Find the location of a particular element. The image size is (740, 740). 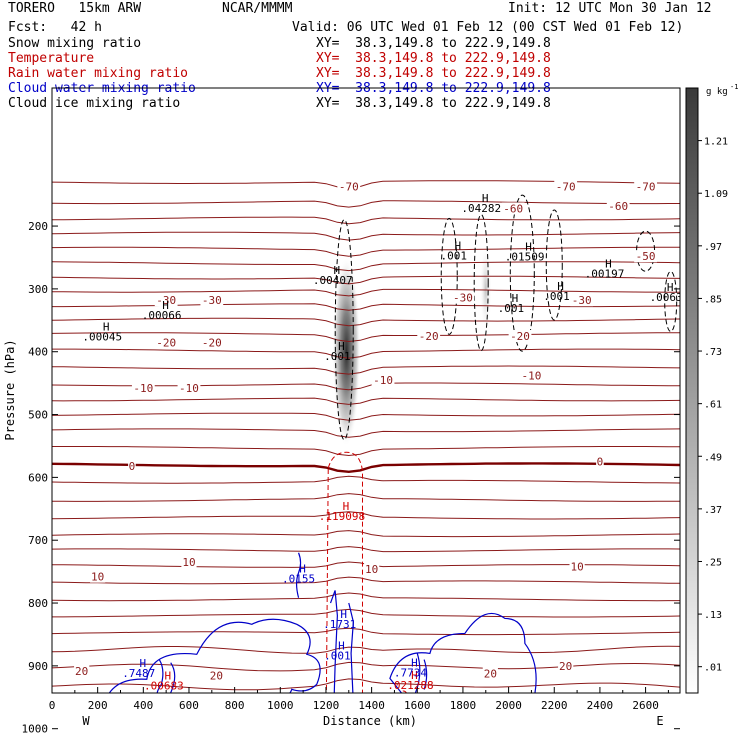

x-tick-label: 1600 is located at coordinates (417, 705).